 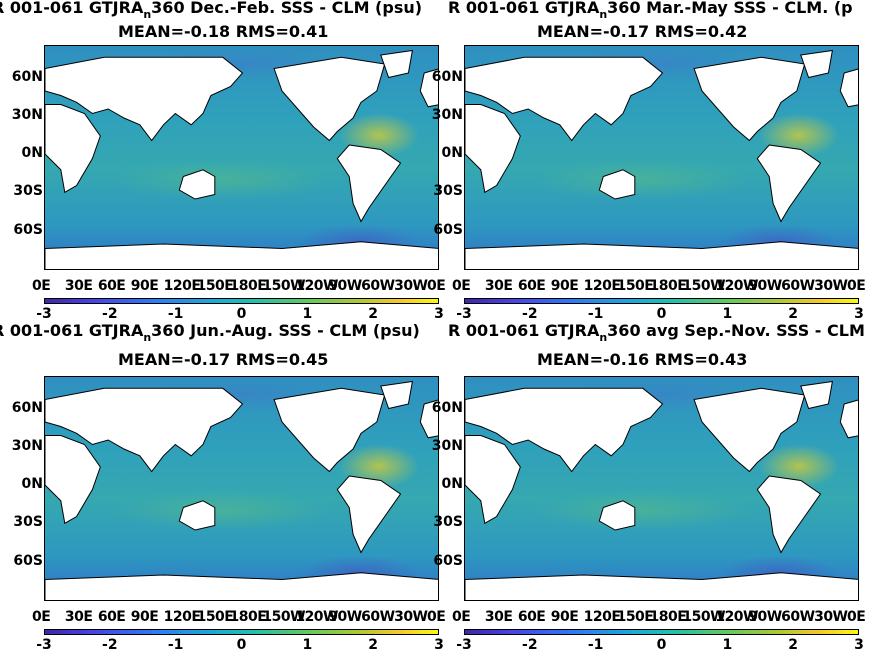 I want to click on title-prefix: R 001-061 GTJRA, so click(x=524, y=8).